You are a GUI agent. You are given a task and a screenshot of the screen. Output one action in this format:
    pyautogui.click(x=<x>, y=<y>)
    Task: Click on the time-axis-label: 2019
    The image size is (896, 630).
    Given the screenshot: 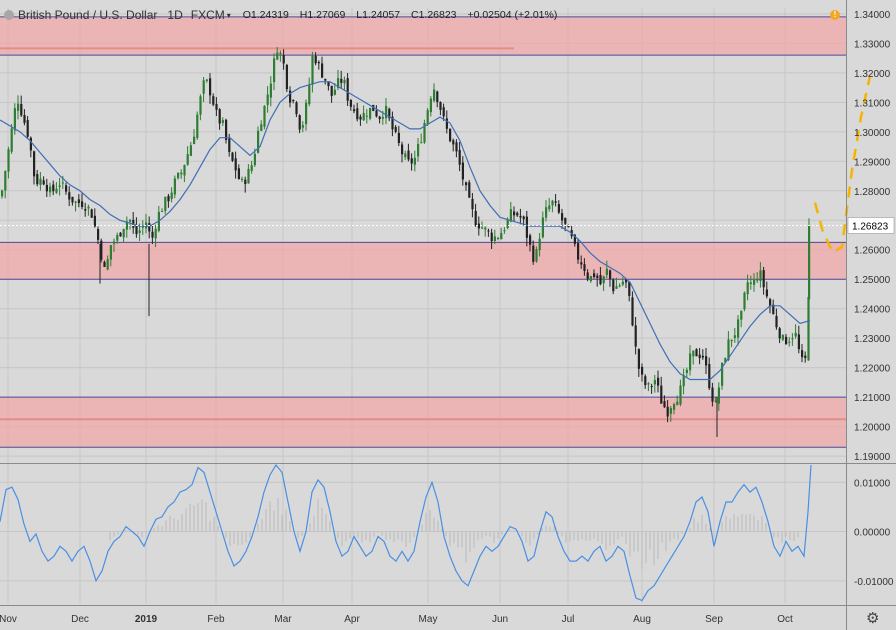 What is the action you would take?
    pyautogui.click(x=146, y=619)
    